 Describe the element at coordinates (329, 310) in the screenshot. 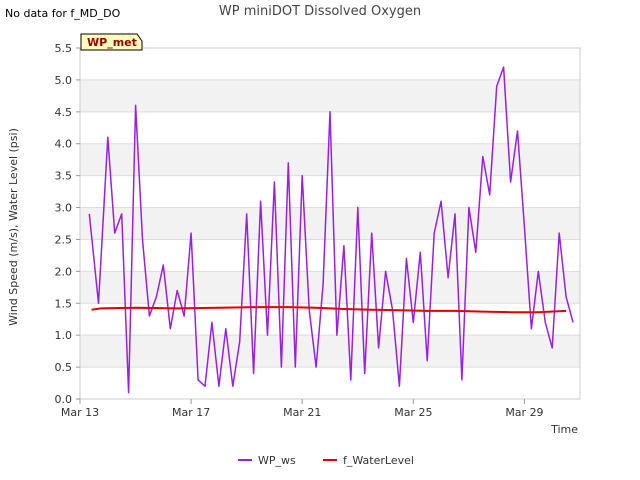

I see `series-line-f-waterlevel` at that location.